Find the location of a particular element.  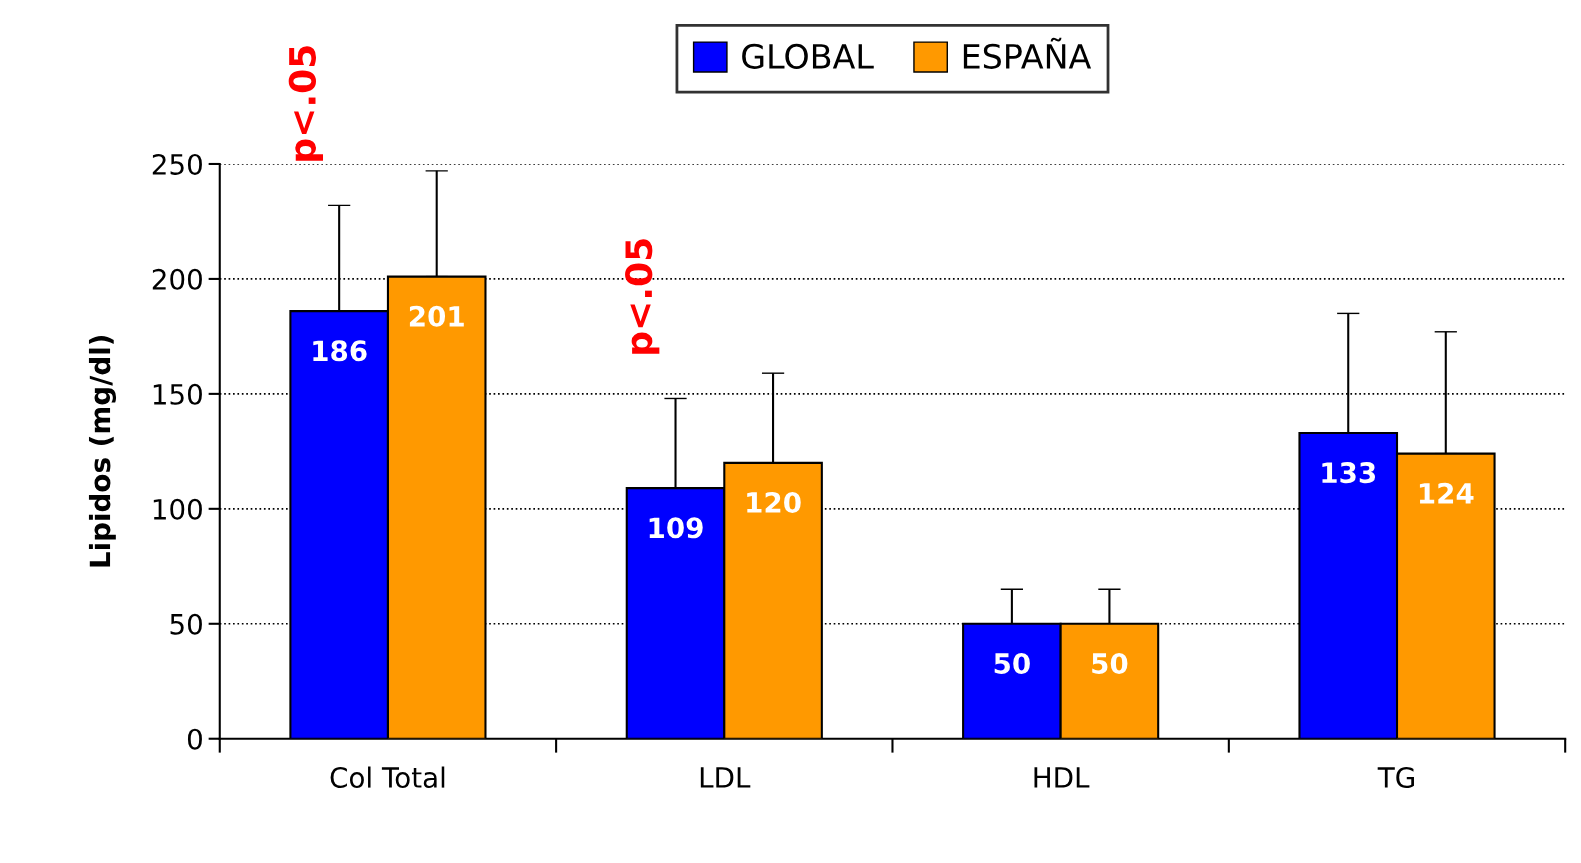

y-tick-label: 100 is located at coordinates (177, 509).